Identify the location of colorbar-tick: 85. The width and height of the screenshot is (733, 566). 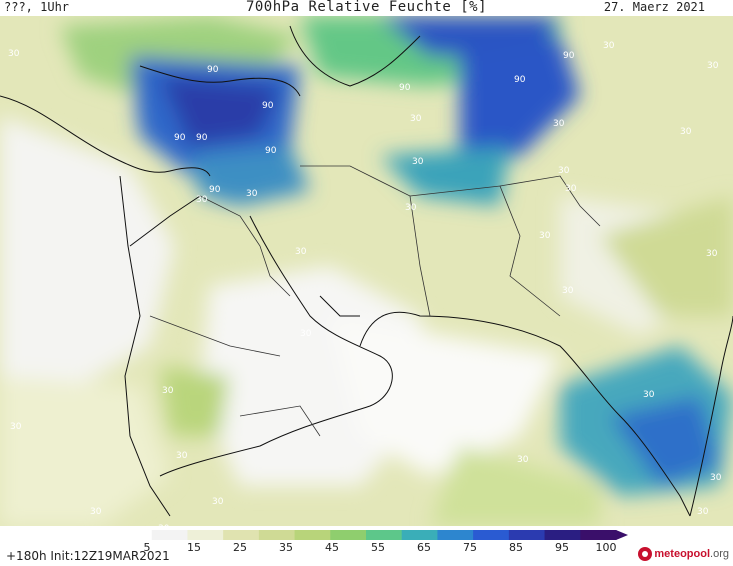
(516, 547).